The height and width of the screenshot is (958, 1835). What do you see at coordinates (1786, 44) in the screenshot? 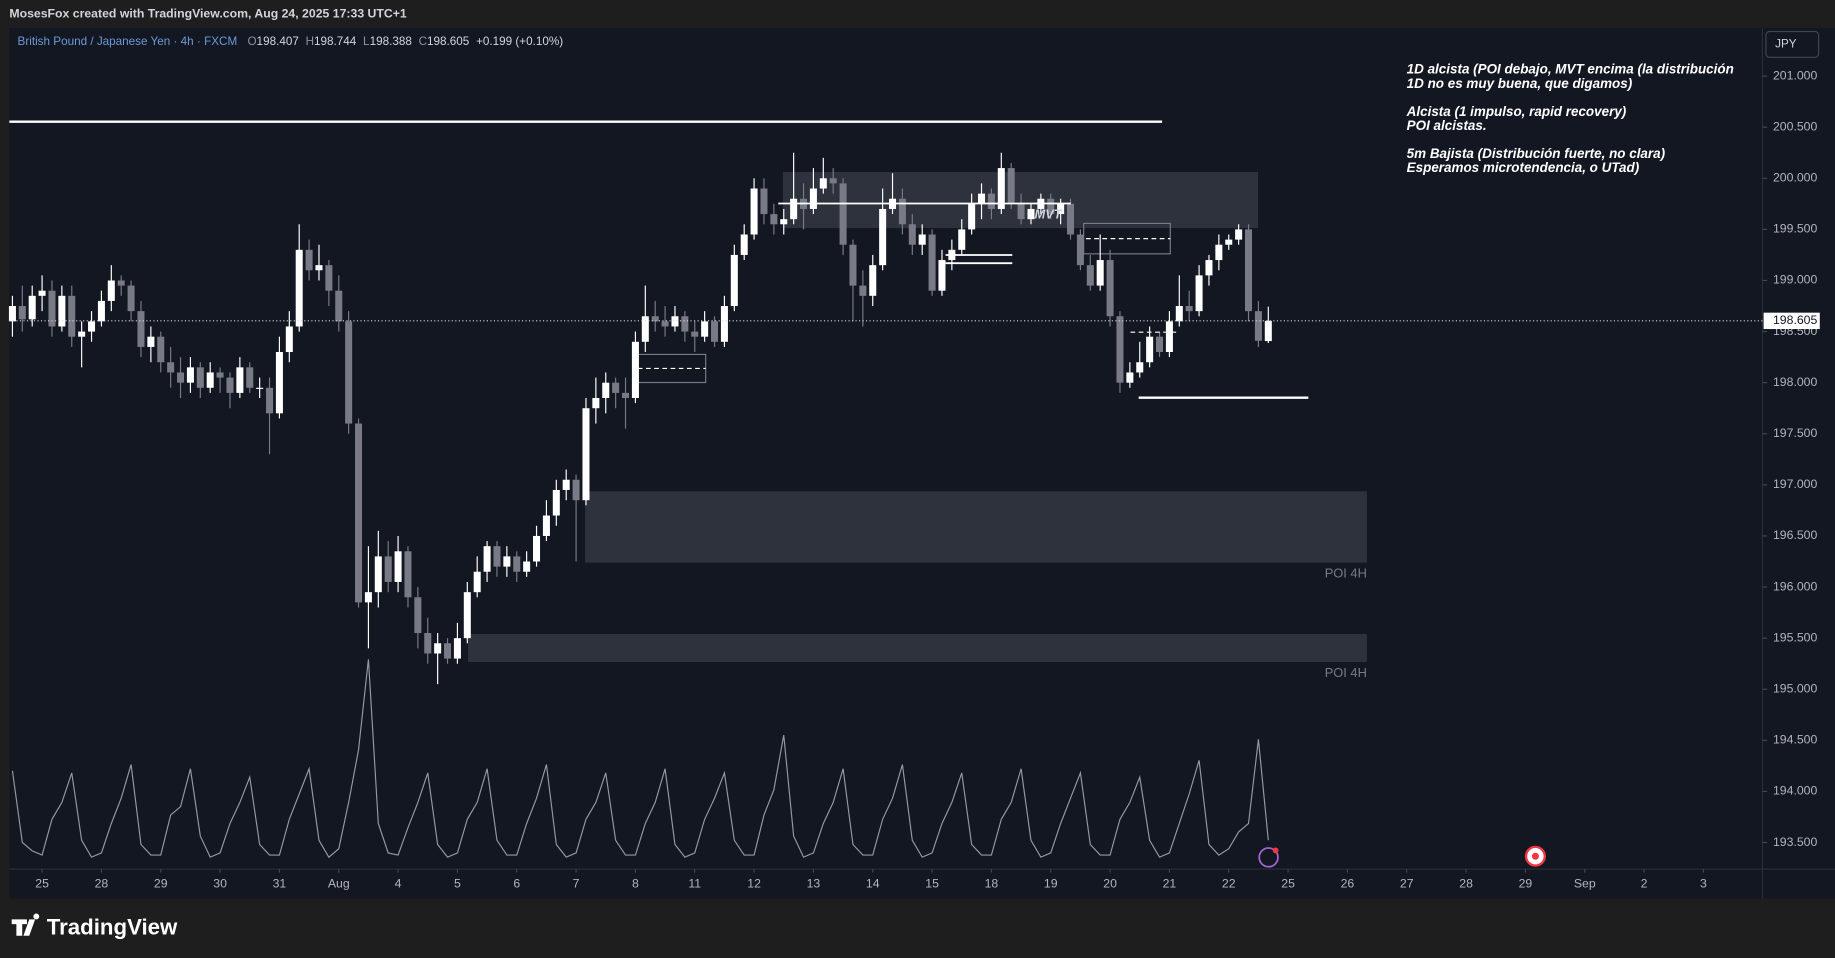
I see `currency-label: JPY` at bounding box center [1786, 44].